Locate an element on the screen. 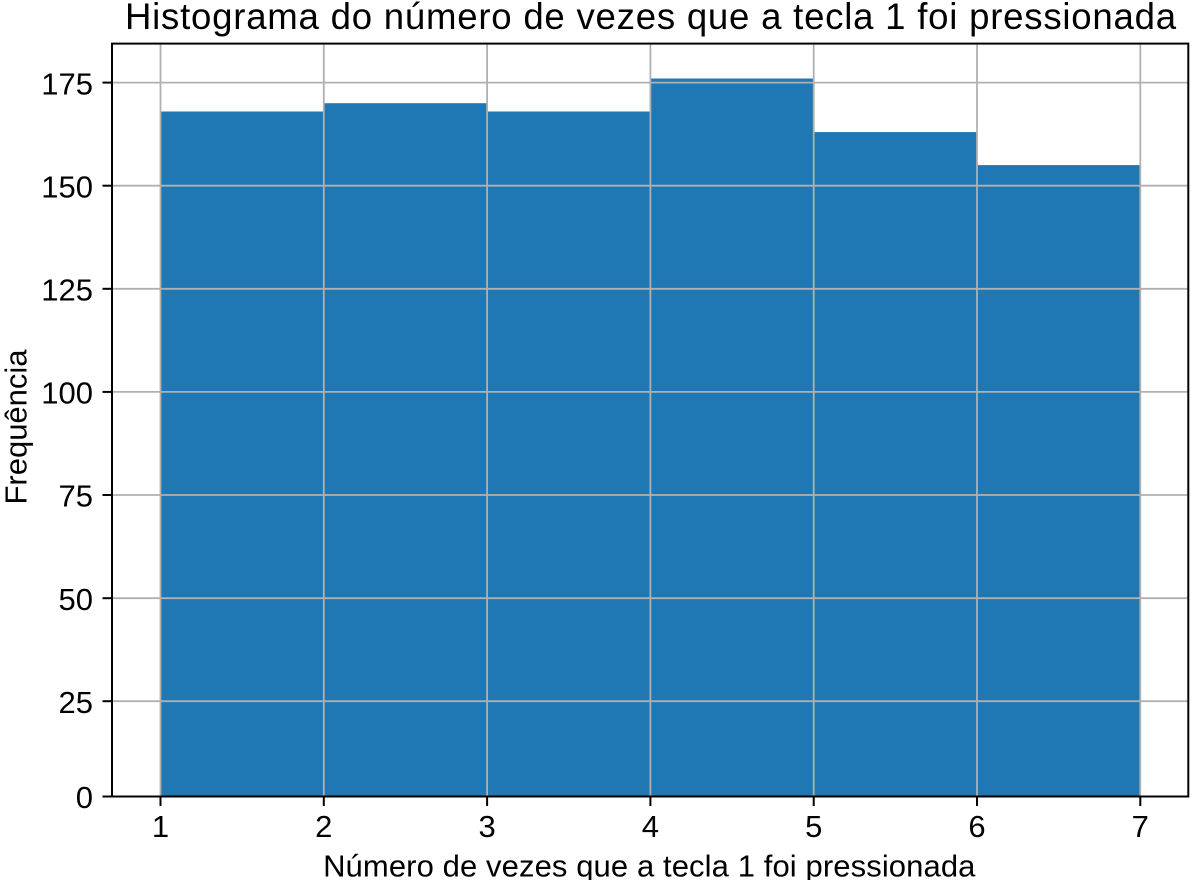 The image size is (1200, 880). svg-text: 50 is located at coordinates (76, 599).